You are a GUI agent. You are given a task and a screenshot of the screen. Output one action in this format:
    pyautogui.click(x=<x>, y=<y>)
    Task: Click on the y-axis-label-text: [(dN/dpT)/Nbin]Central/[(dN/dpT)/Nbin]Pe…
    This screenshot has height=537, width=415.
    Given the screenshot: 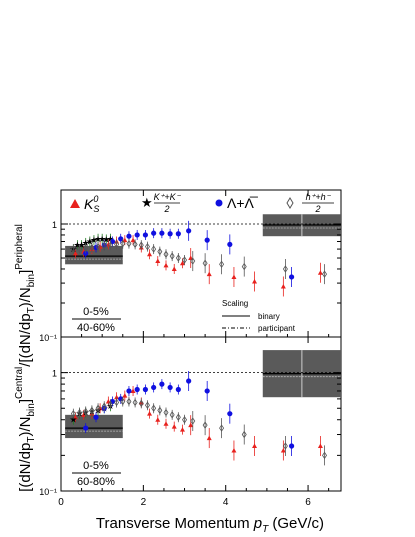 What is the action you would take?
    pyautogui.click(x=25, y=358)
    